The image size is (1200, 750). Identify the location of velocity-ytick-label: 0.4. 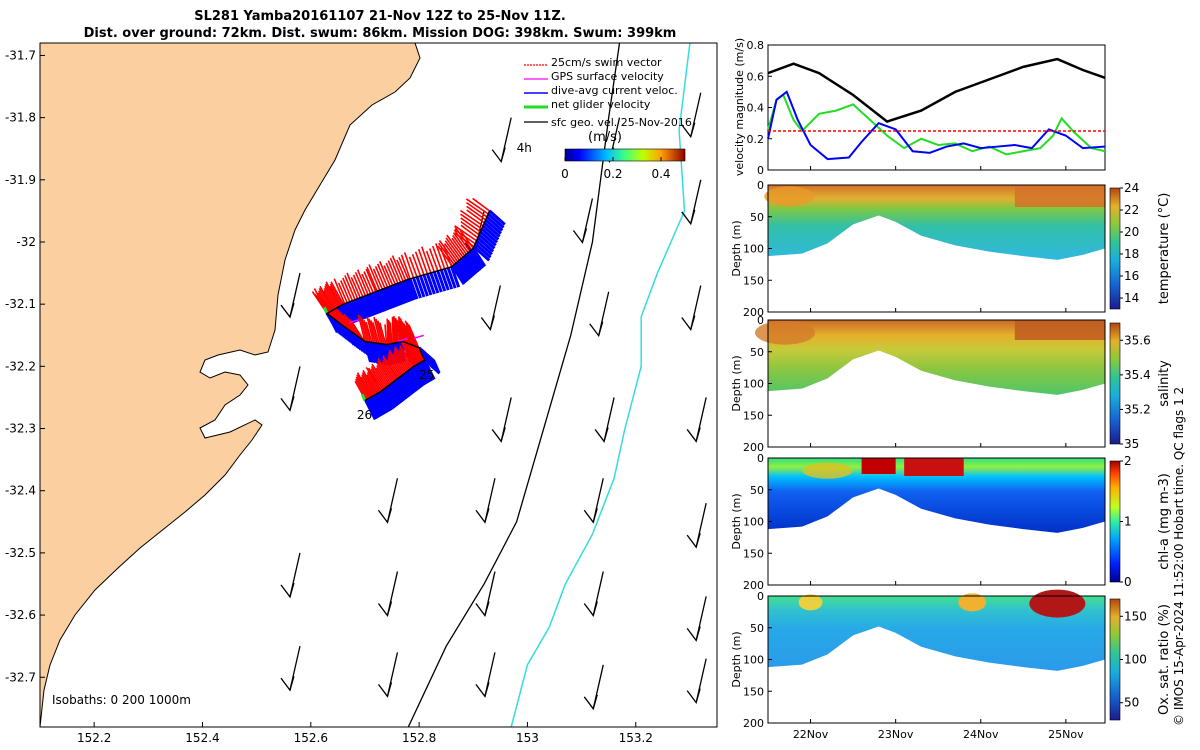
(756, 108).